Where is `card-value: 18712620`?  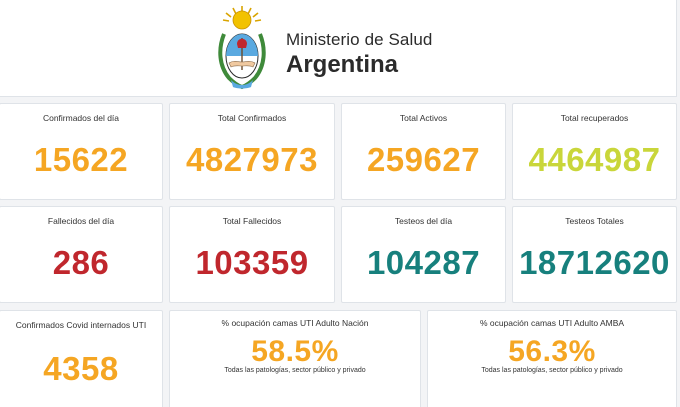
card-value: 18712620 is located at coordinates (594, 262).